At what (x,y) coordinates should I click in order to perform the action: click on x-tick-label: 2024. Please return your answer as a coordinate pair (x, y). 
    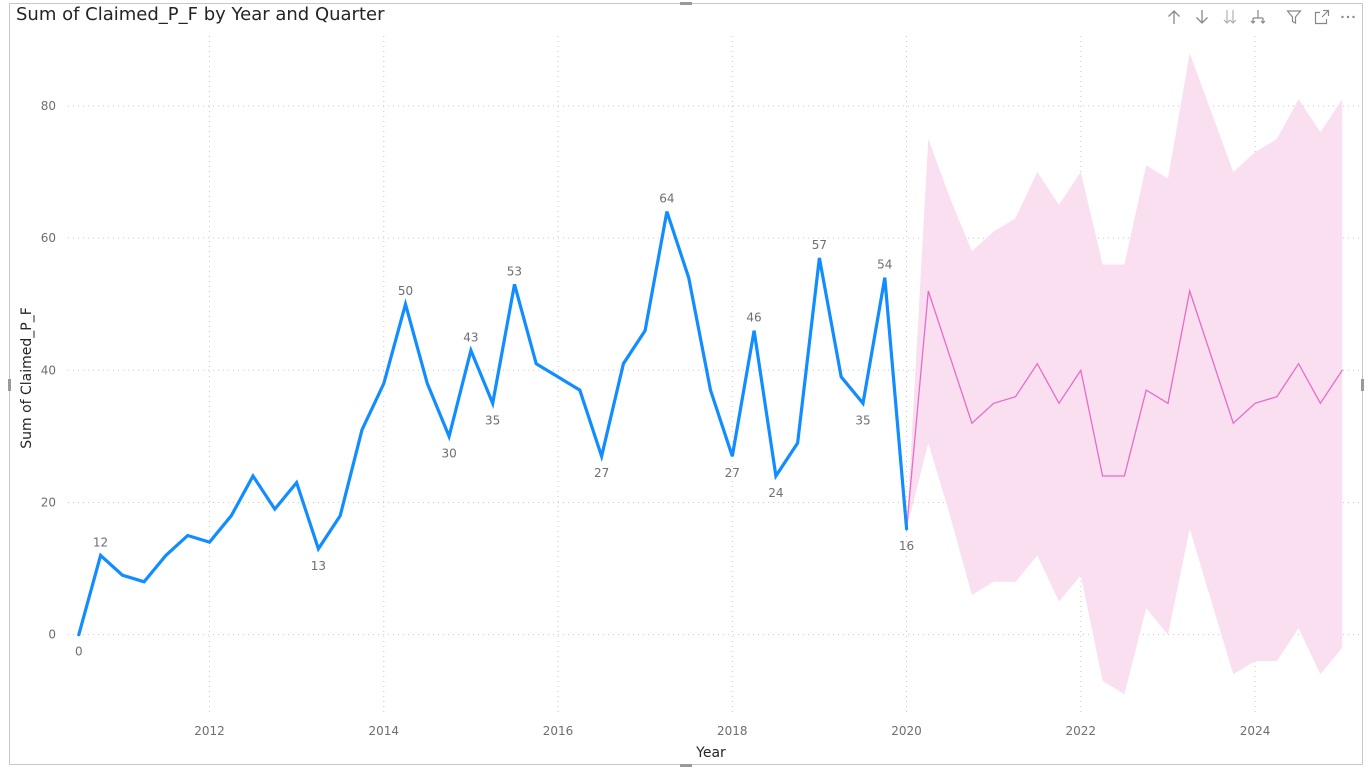
    Looking at the image, I should click on (1255, 731).